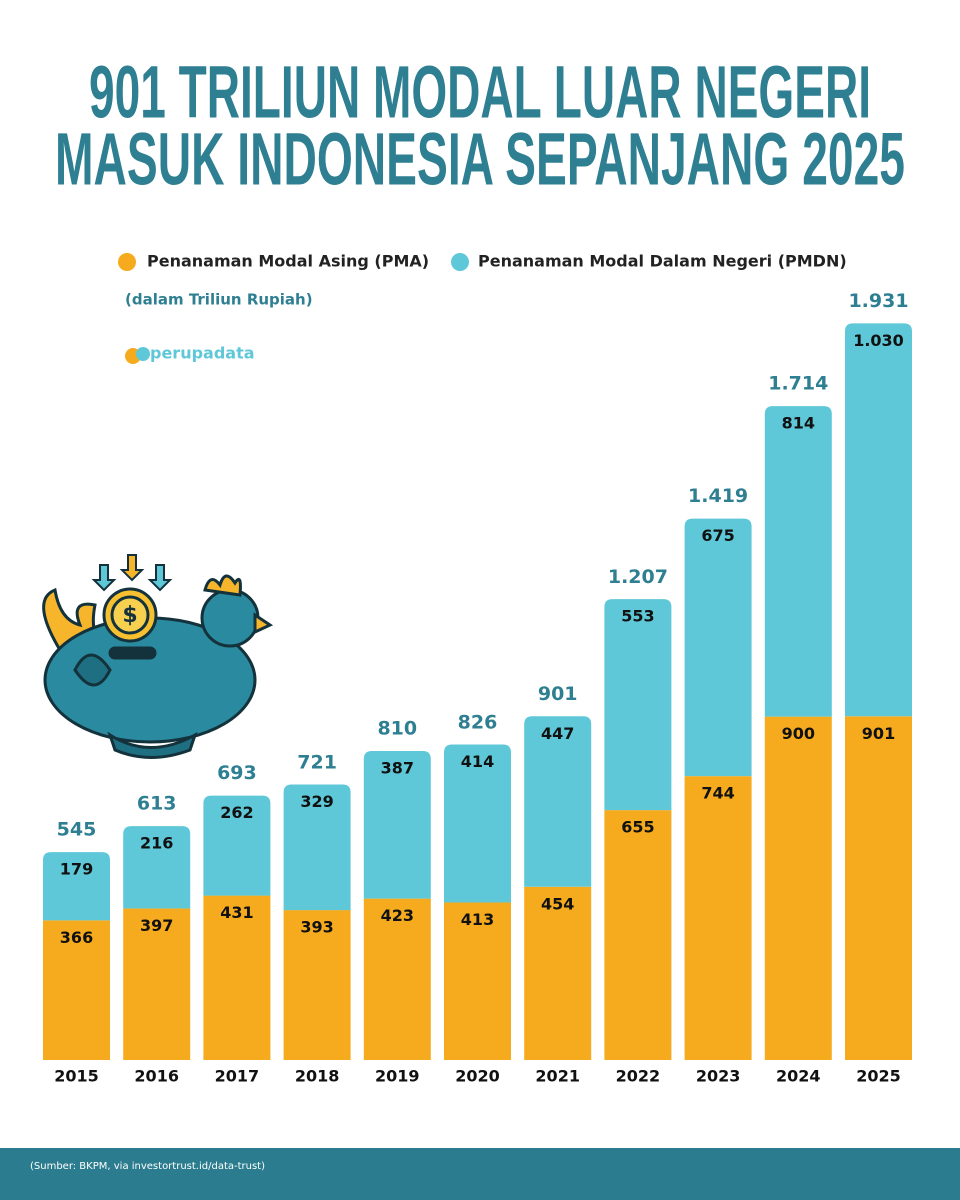 The image size is (960, 1200). What do you see at coordinates (156, 1076) in the screenshot?
I see `x-tick-label: 2016` at bounding box center [156, 1076].